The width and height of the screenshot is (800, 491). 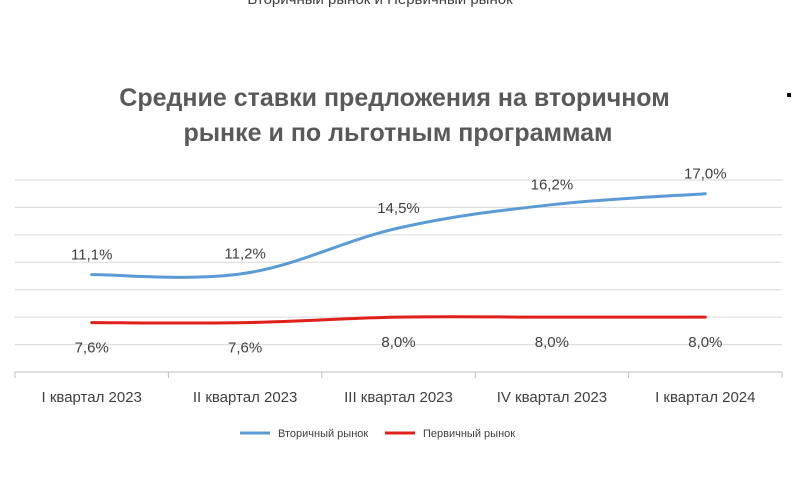 I want to click on cropped-top-text: Вторичный рынок и Первичный рынок, so click(x=380, y=4).